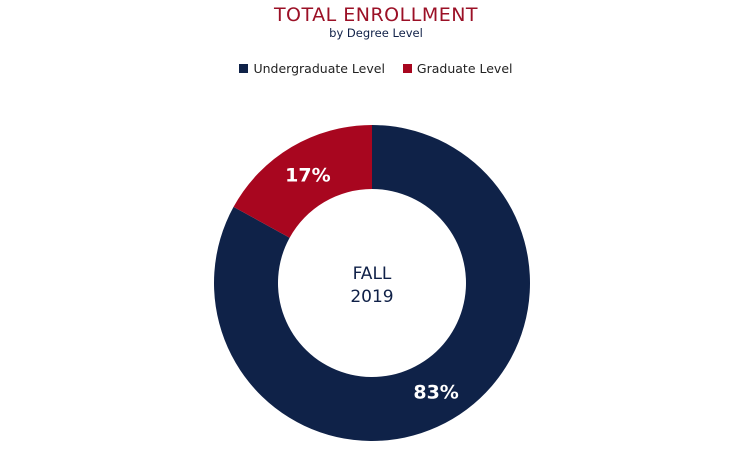 The height and width of the screenshot is (452, 752). I want to click on center-label-fall: FALL, so click(372, 274).